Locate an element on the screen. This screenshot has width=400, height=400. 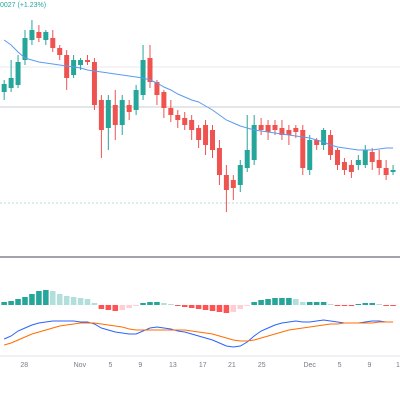
signal-line is located at coordinates (199, 333).